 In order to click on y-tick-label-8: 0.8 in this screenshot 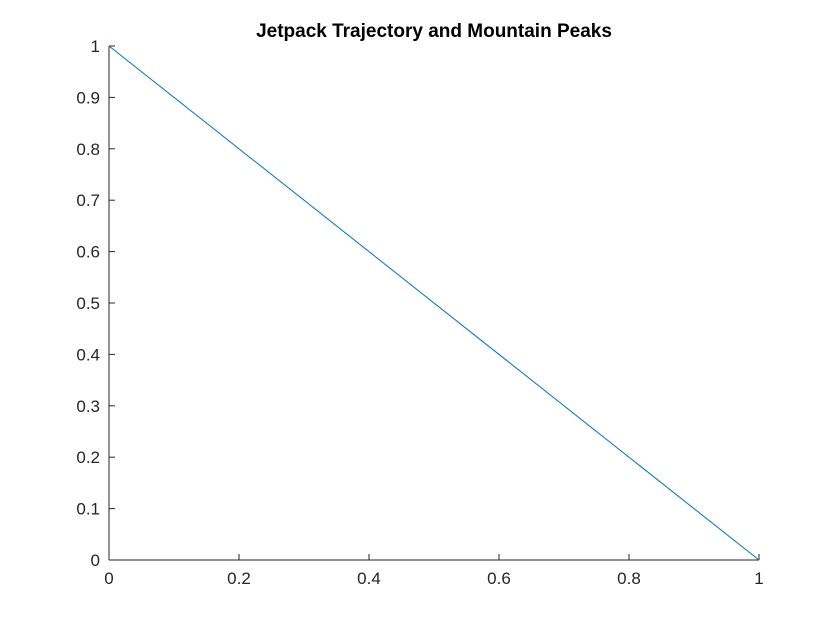, I will do `click(88, 149)`.